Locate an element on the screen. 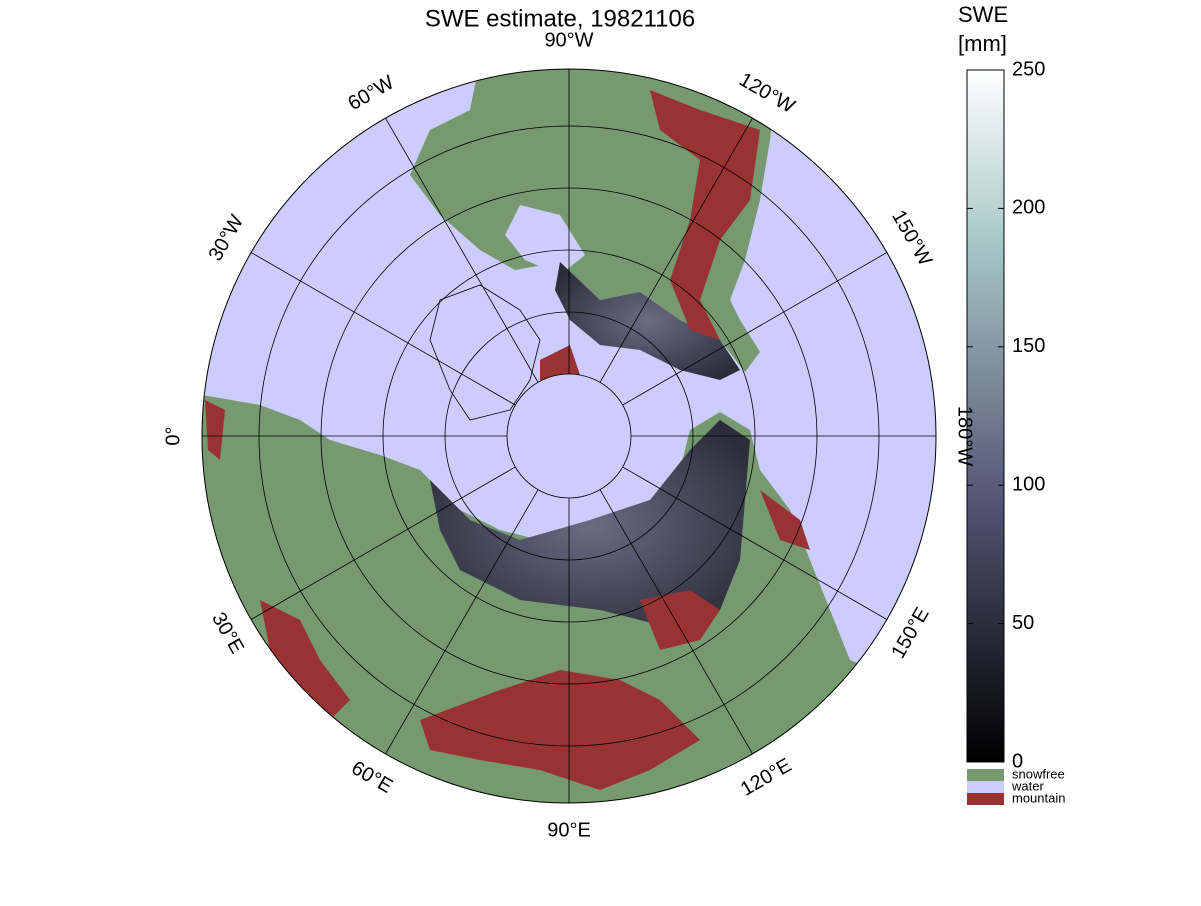 The height and width of the screenshot is (906, 1201). legend-label: mountain is located at coordinates (1038, 797).